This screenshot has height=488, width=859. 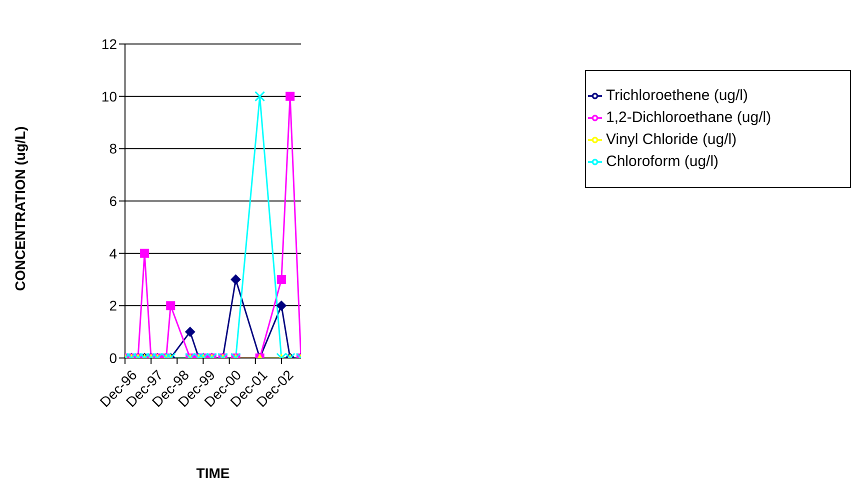 What do you see at coordinates (213, 473) in the screenshot?
I see `x-axis-title: TIME` at bounding box center [213, 473].